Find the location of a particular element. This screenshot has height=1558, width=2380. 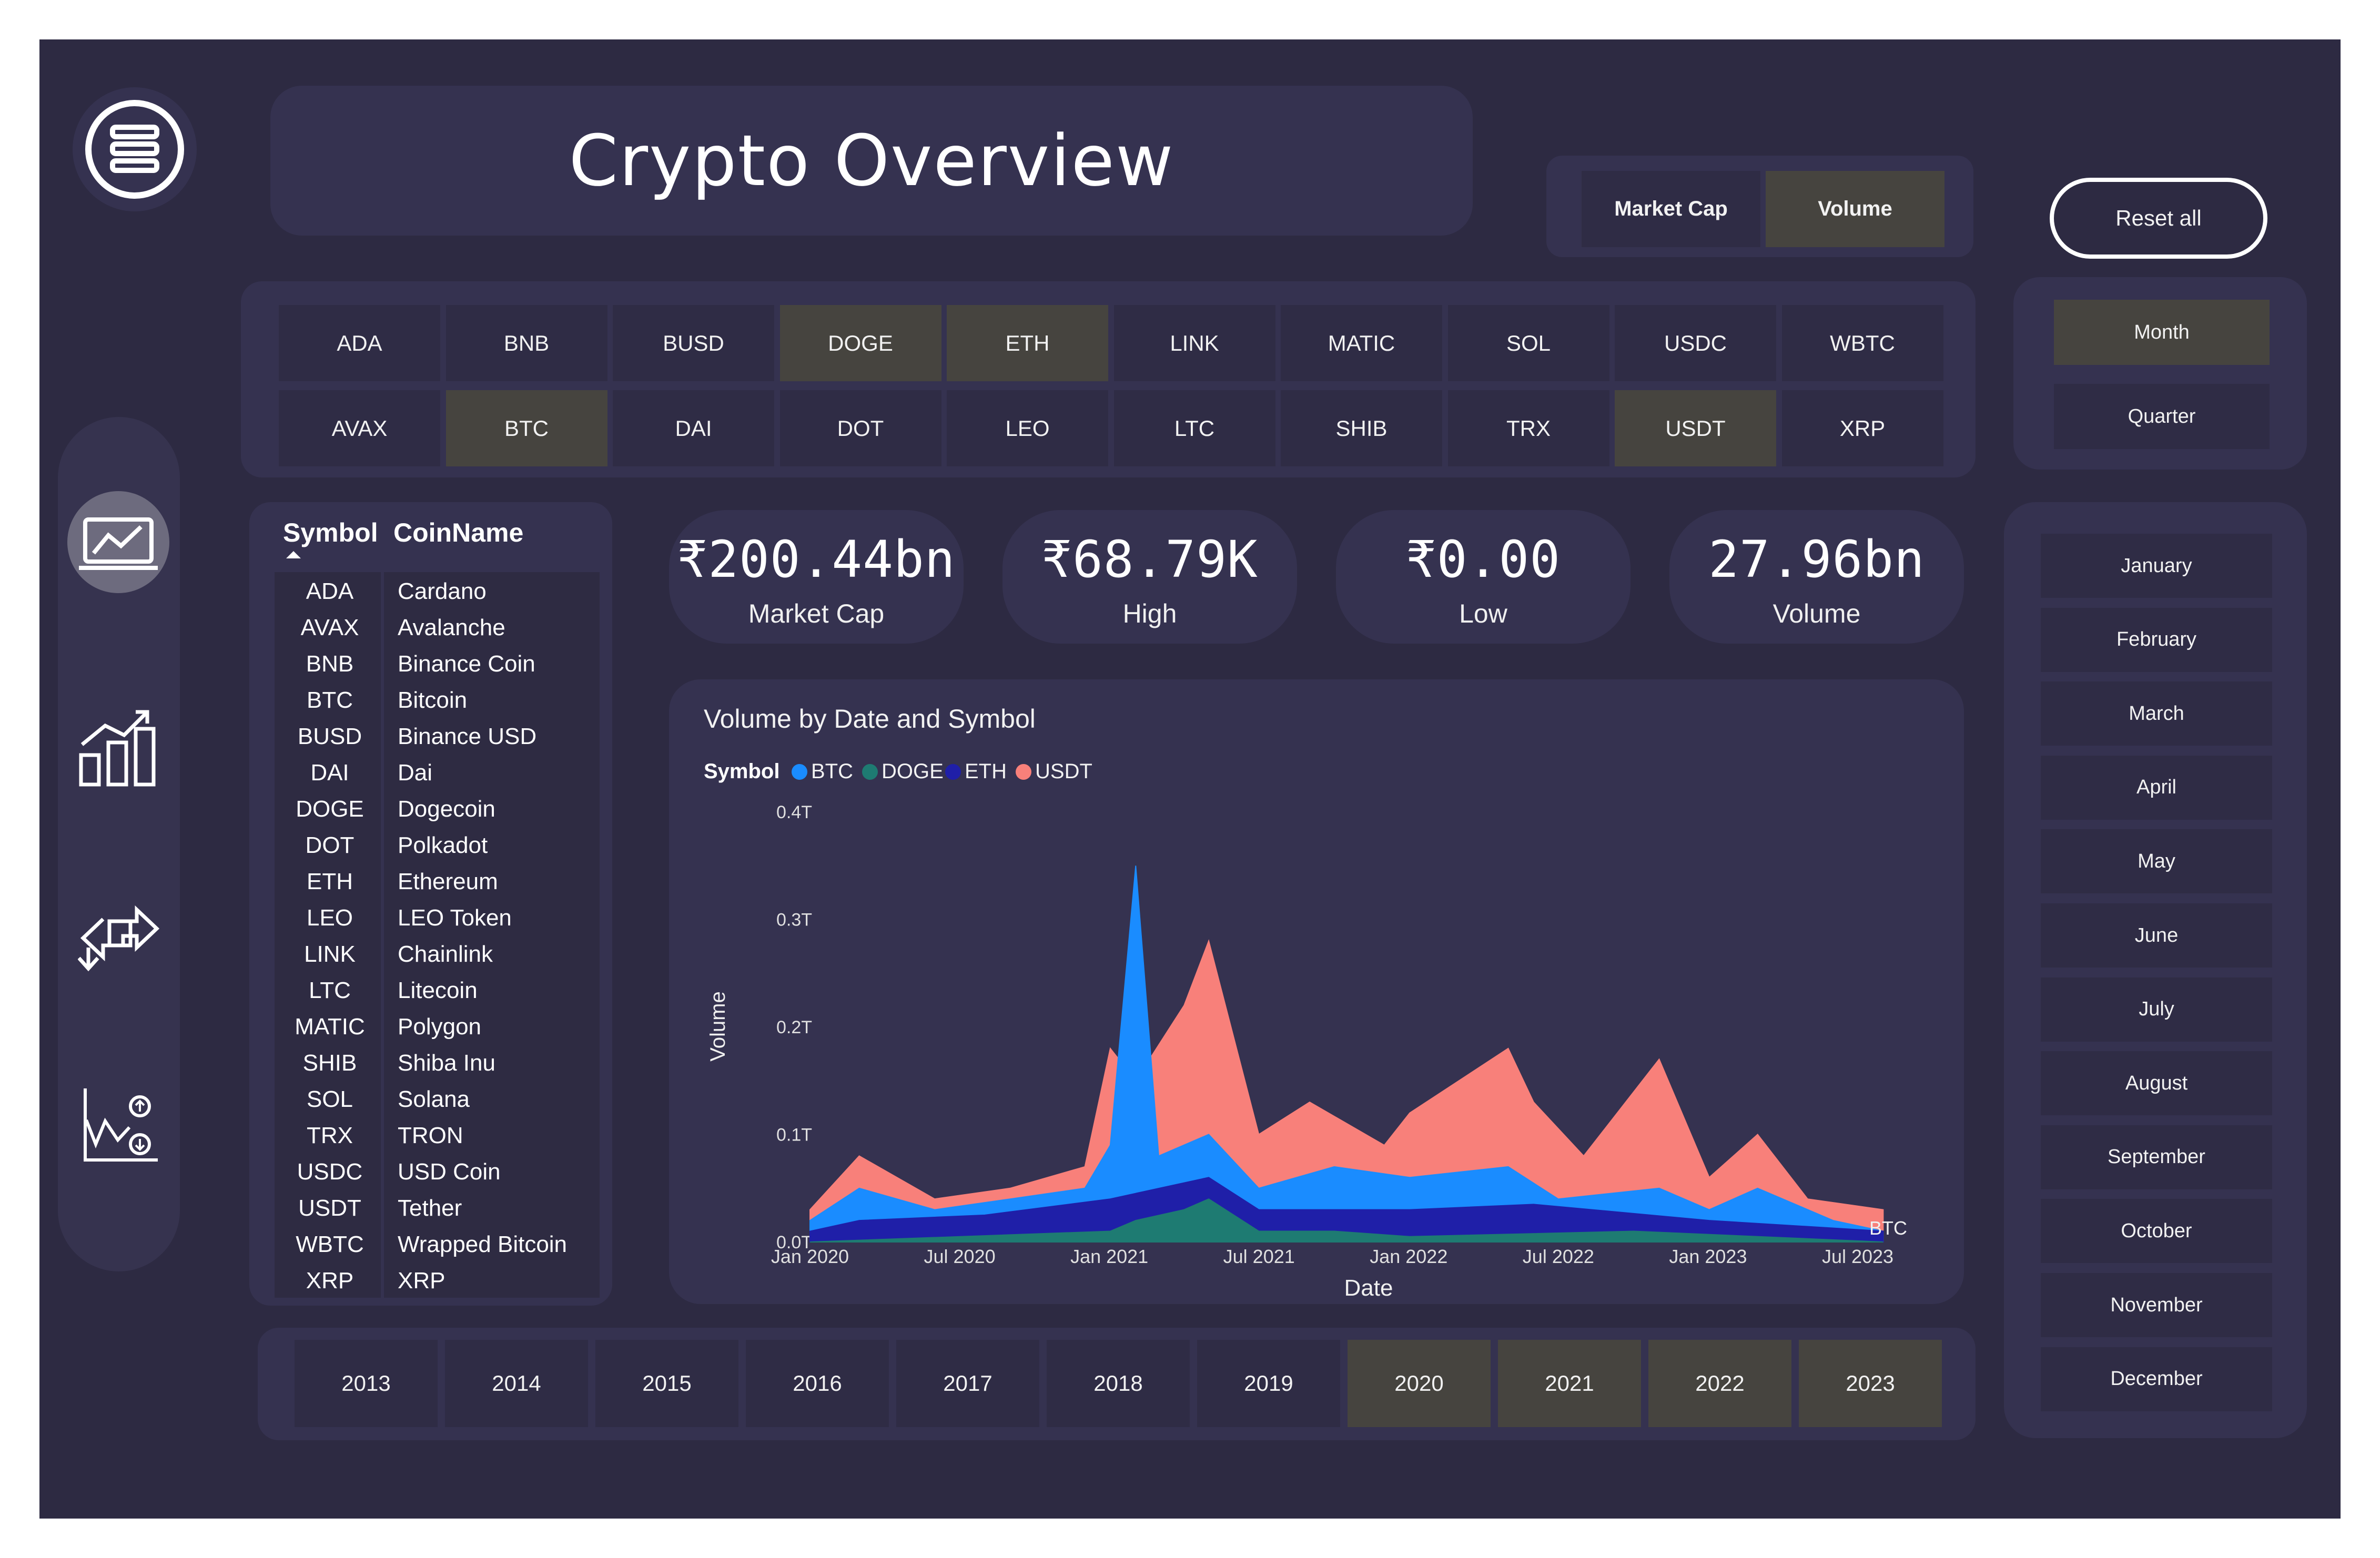

symbol-option-dot: DOT is located at coordinates (860, 428).